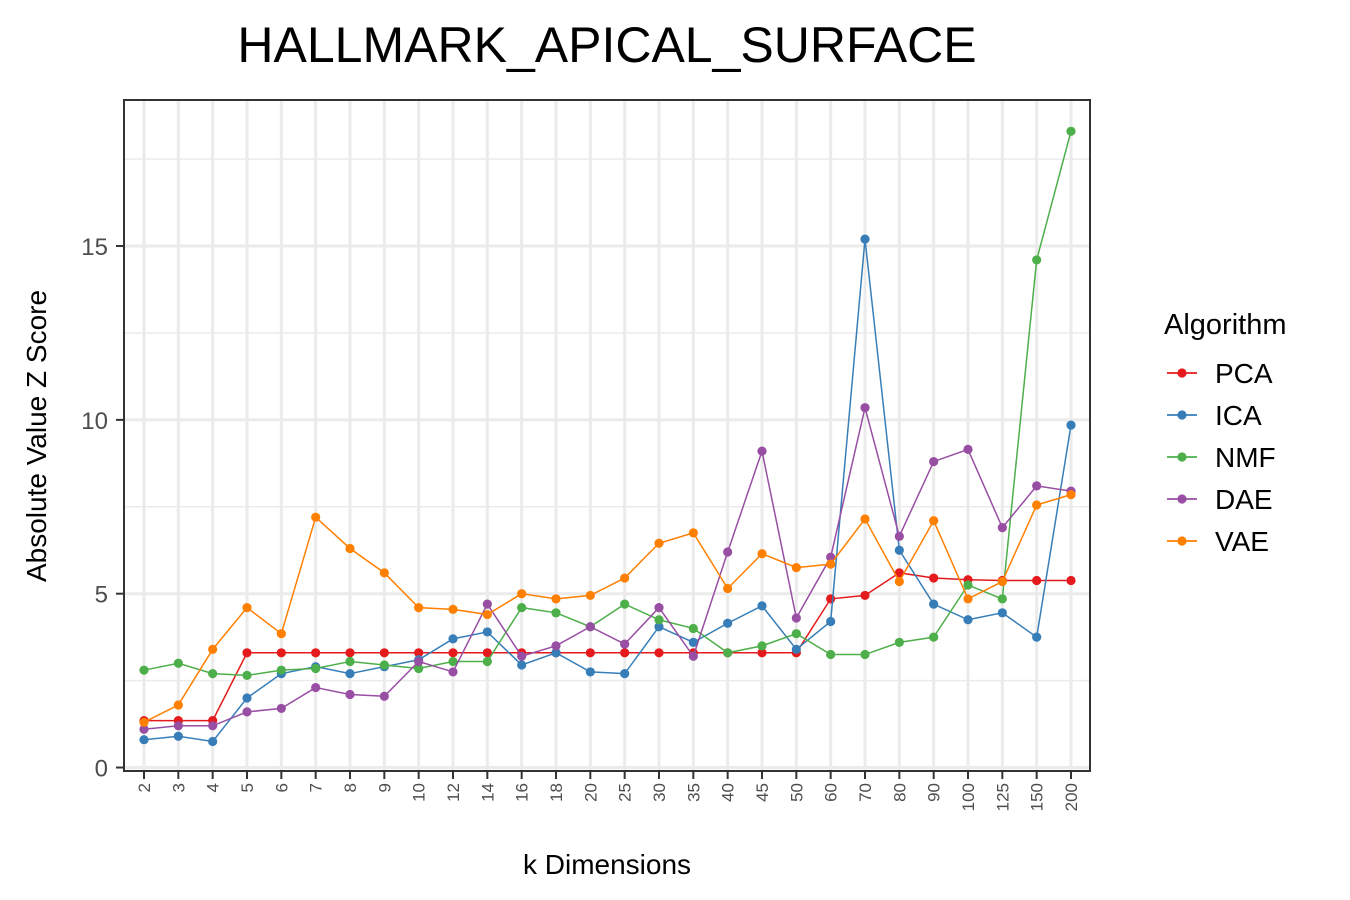 Image resolution: width=1350 pixels, height=900 pixels. What do you see at coordinates (556, 792) in the screenshot?
I see `x-tick-label: 18` at bounding box center [556, 792].